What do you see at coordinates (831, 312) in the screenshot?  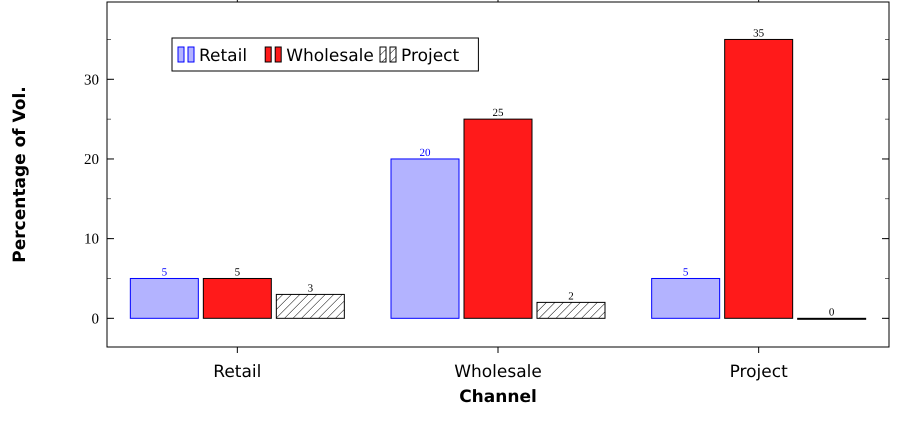 I see `data-label: 0` at bounding box center [831, 312].